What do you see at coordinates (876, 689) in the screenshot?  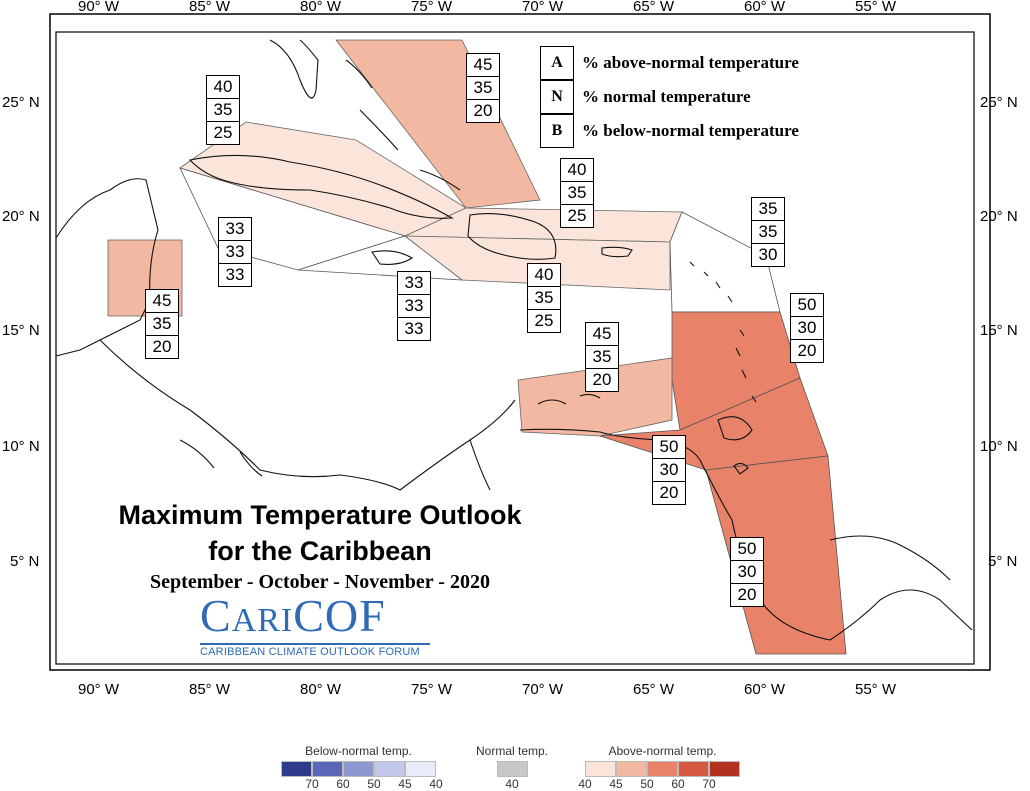 I see `lon-label-bottom: 55° W` at bounding box center [876, 689].